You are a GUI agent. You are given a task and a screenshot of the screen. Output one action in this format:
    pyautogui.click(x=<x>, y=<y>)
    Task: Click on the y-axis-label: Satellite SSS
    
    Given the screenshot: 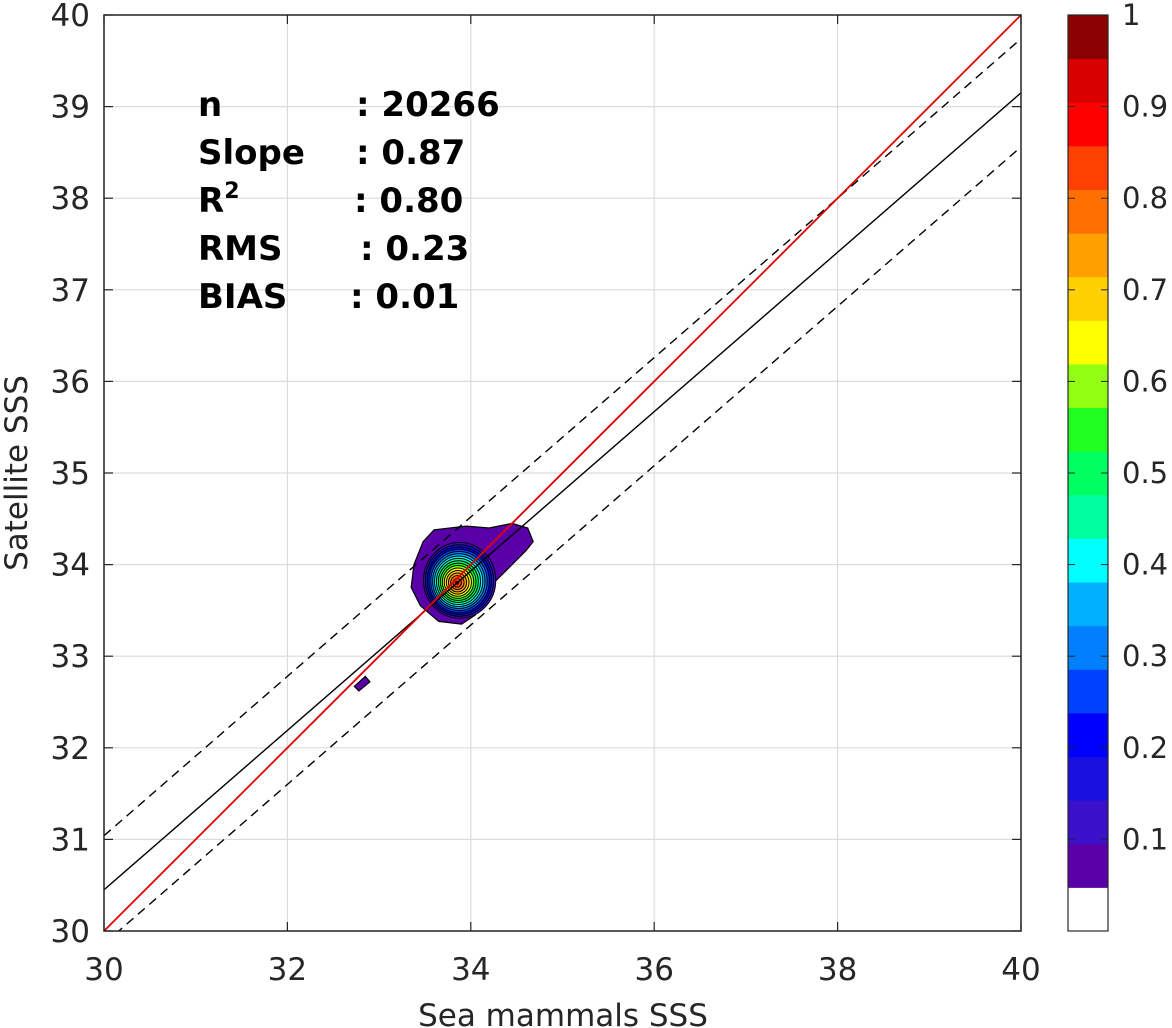 What is the action you would take?
    pyautogui.click(x=17, y=473)
    